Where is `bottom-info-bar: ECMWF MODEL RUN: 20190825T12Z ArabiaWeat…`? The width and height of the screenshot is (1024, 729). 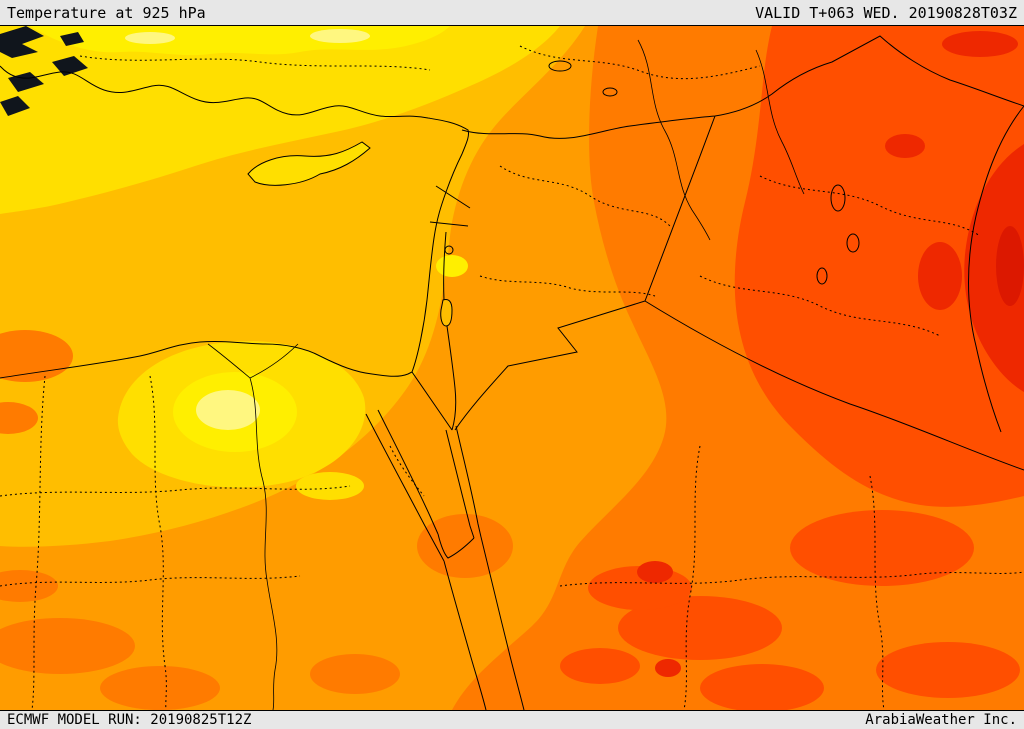 bottom-info-bar: ECMWF MODEL RUN: 20190825T12Z ArabiaWeat… is located at coordinates (512, 719).